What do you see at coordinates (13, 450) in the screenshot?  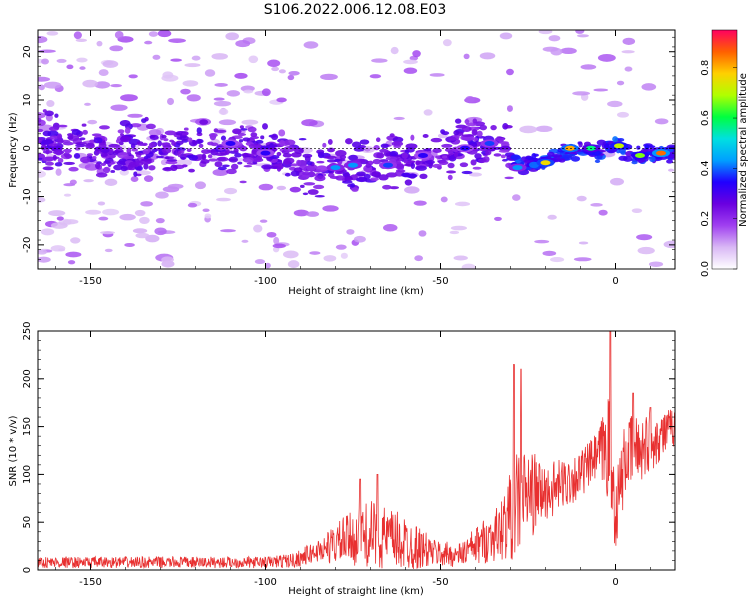 I see `snr-ylabel: SNR (10 * v/v)` at bounding box center [13, 450].